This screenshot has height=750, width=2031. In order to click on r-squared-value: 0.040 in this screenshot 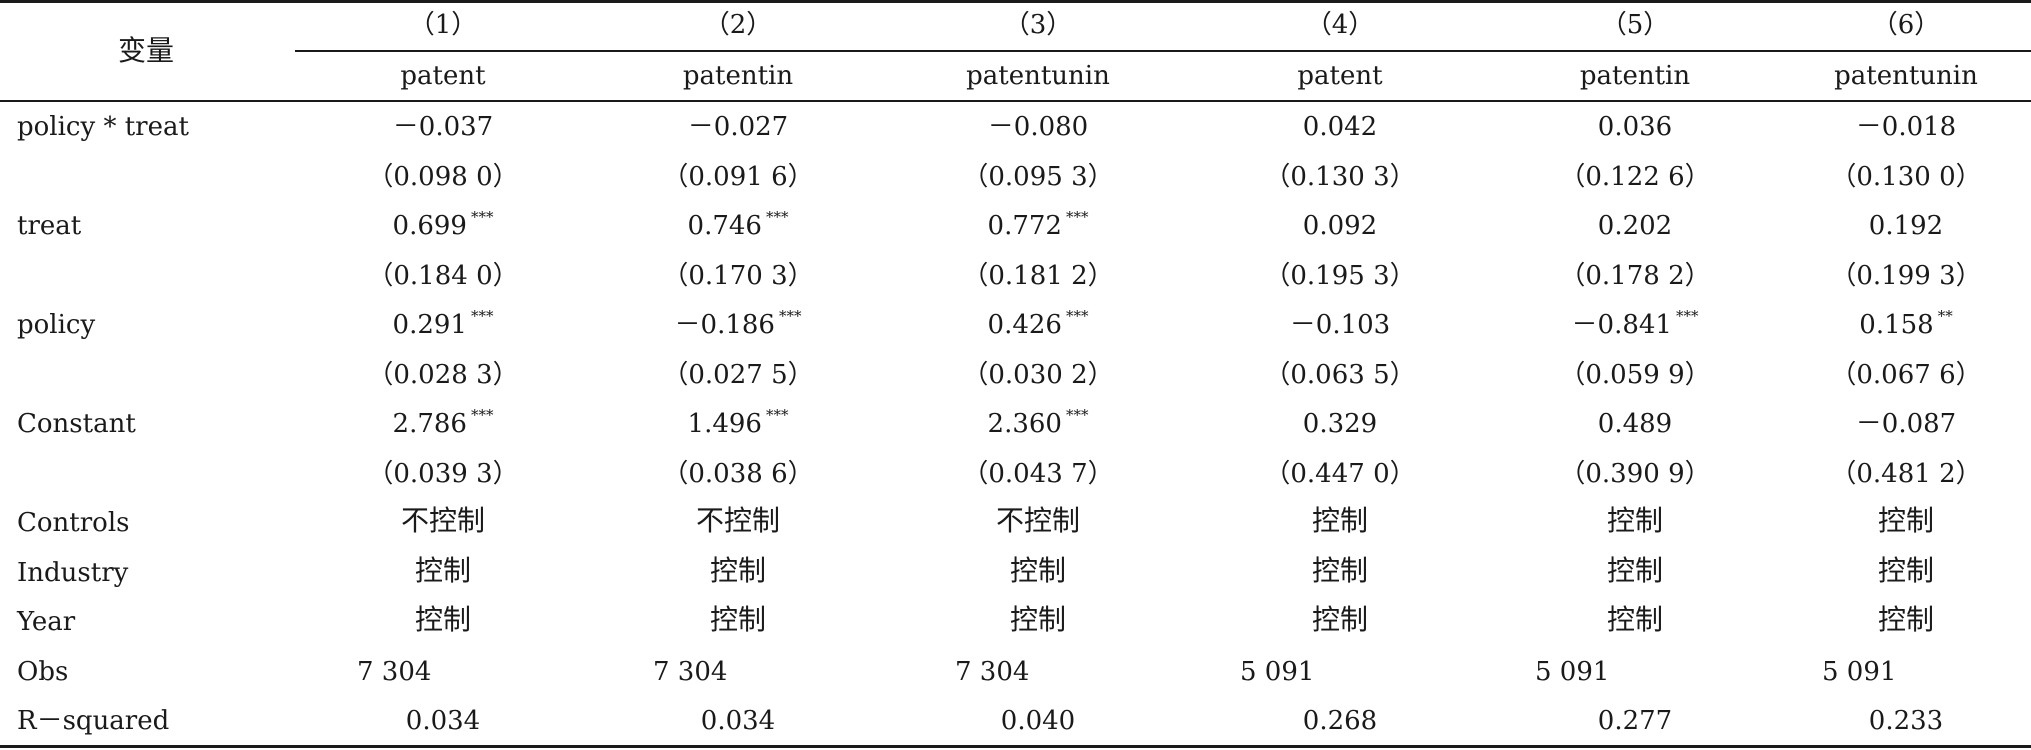, I will do `click(1038, 721)`.